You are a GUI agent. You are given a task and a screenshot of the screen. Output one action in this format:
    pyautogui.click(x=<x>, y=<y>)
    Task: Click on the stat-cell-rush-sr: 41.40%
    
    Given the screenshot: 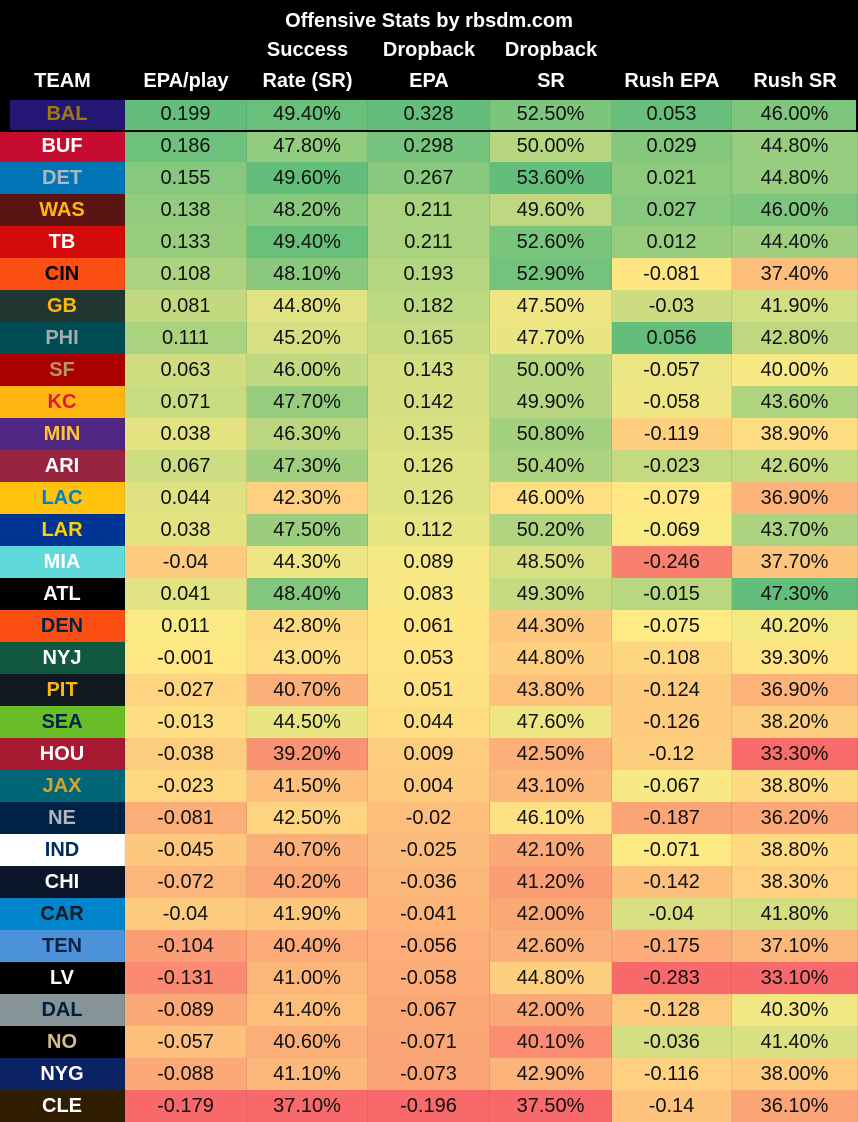 What is the action you would take?
    pyautogui.click(x=795, y=1042)
    